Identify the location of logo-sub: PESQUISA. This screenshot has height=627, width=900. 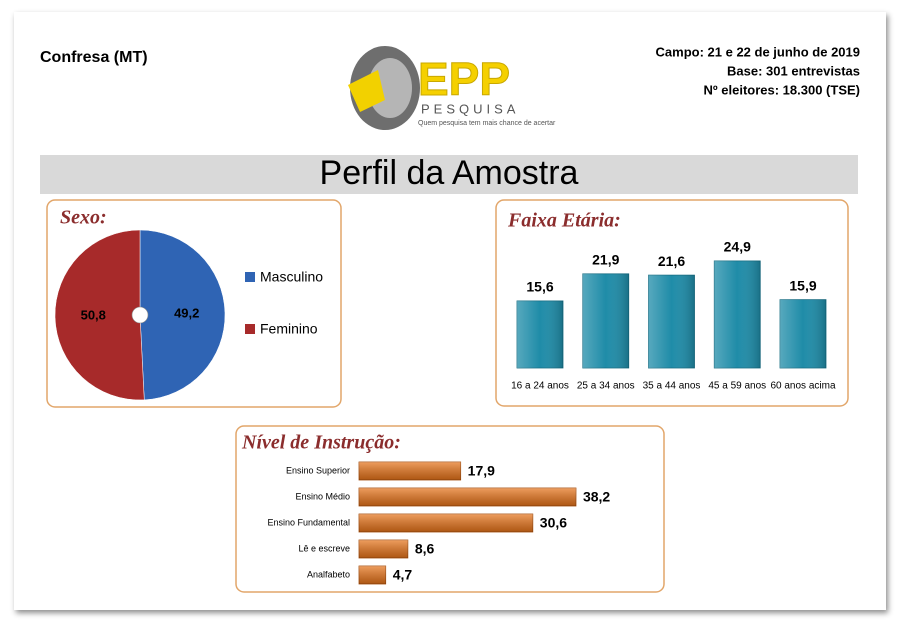
(470, 108).